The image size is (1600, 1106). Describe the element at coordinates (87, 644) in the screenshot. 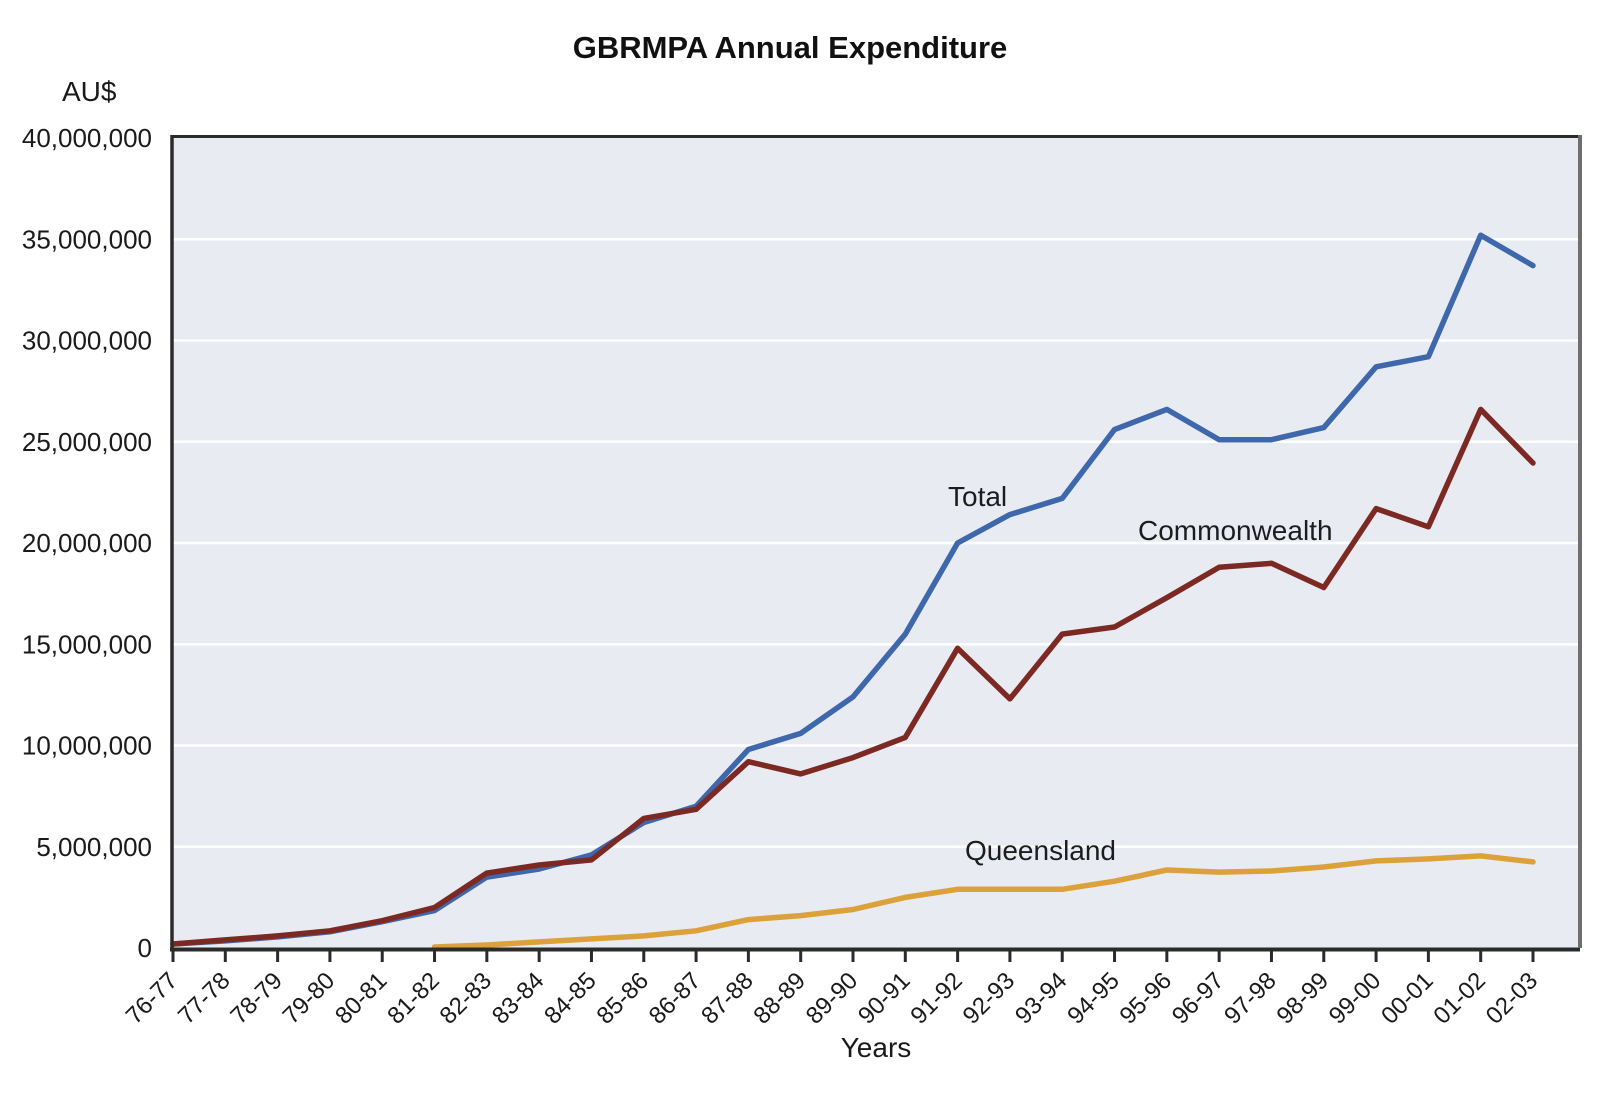

I see `y-axis-tick-label: 15,000,000` at that location.